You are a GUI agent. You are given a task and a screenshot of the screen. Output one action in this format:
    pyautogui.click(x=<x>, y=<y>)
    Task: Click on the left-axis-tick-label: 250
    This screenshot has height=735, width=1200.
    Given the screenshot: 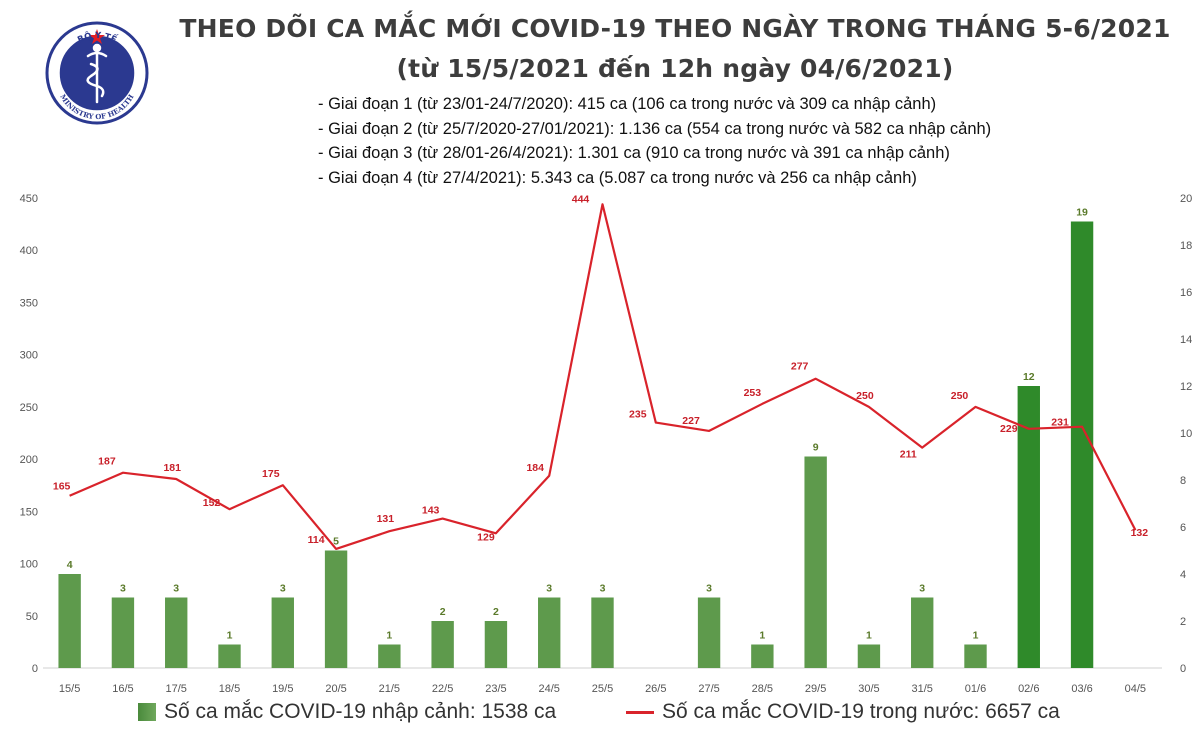 What is the action you would take?
    pyautogui.click(x=29, y=408)
    